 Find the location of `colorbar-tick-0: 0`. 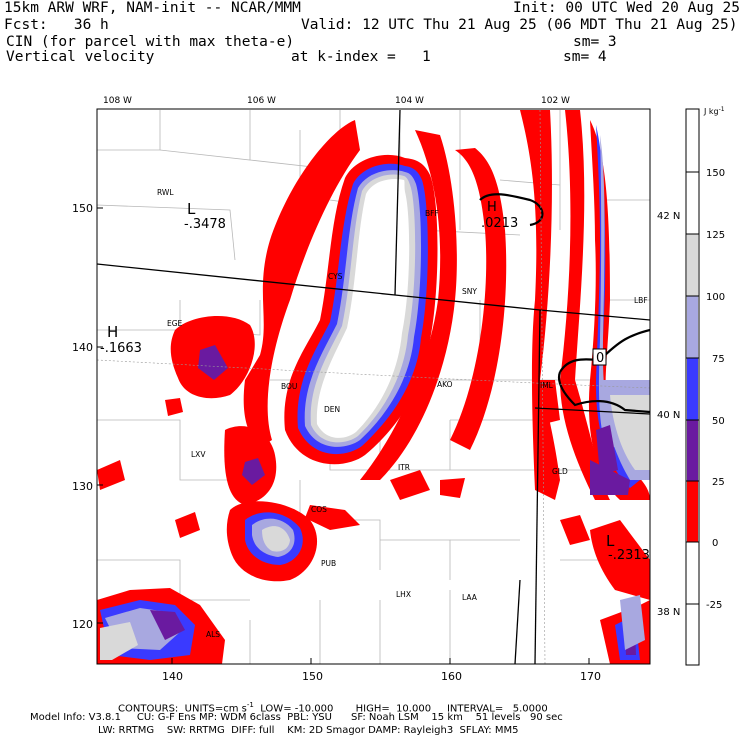

colorbar-tick-0: 0 is located at coordinates (715, 543).